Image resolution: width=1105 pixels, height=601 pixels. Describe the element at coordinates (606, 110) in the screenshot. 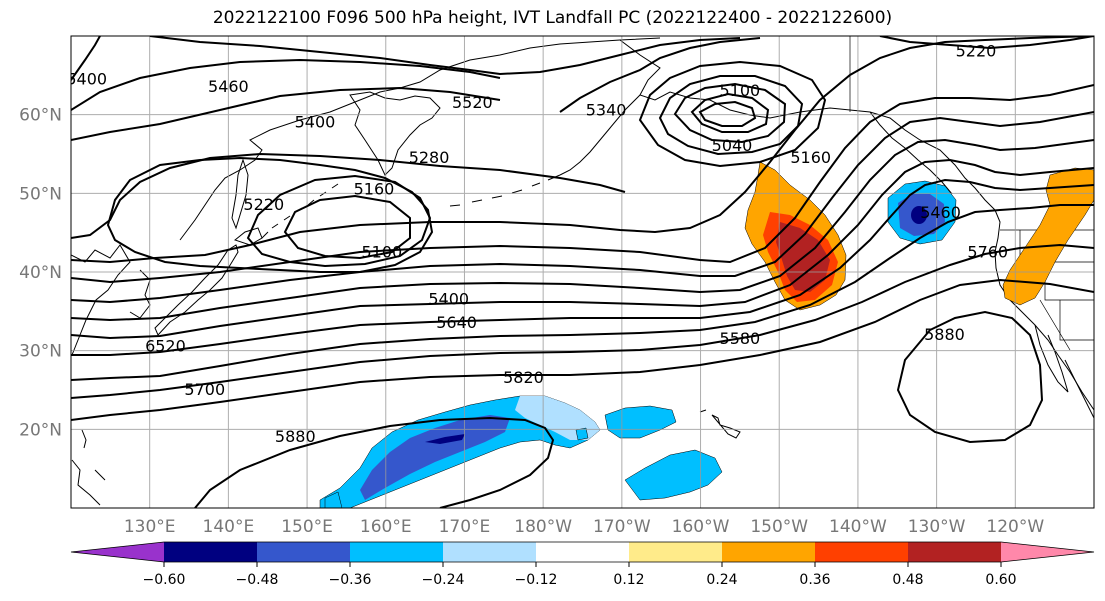

I see `contour-label: 5340` at that location.